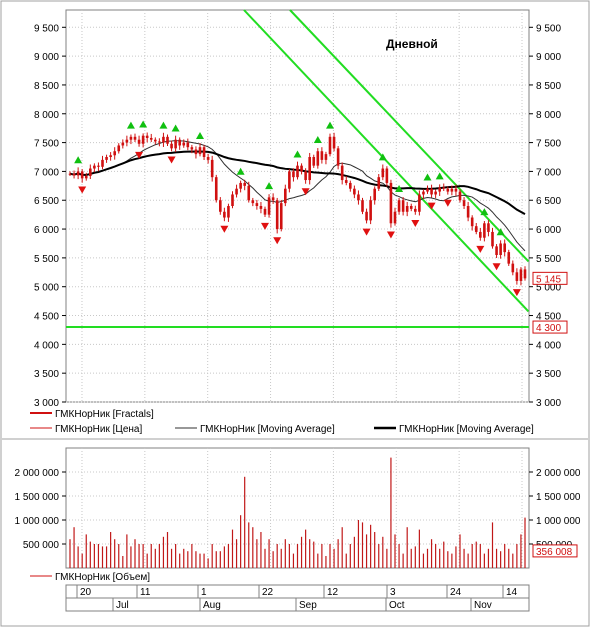 This screenshot has width=590, height=627. I want to click on price-tick-label-left: 3 500, so click(46, 374).